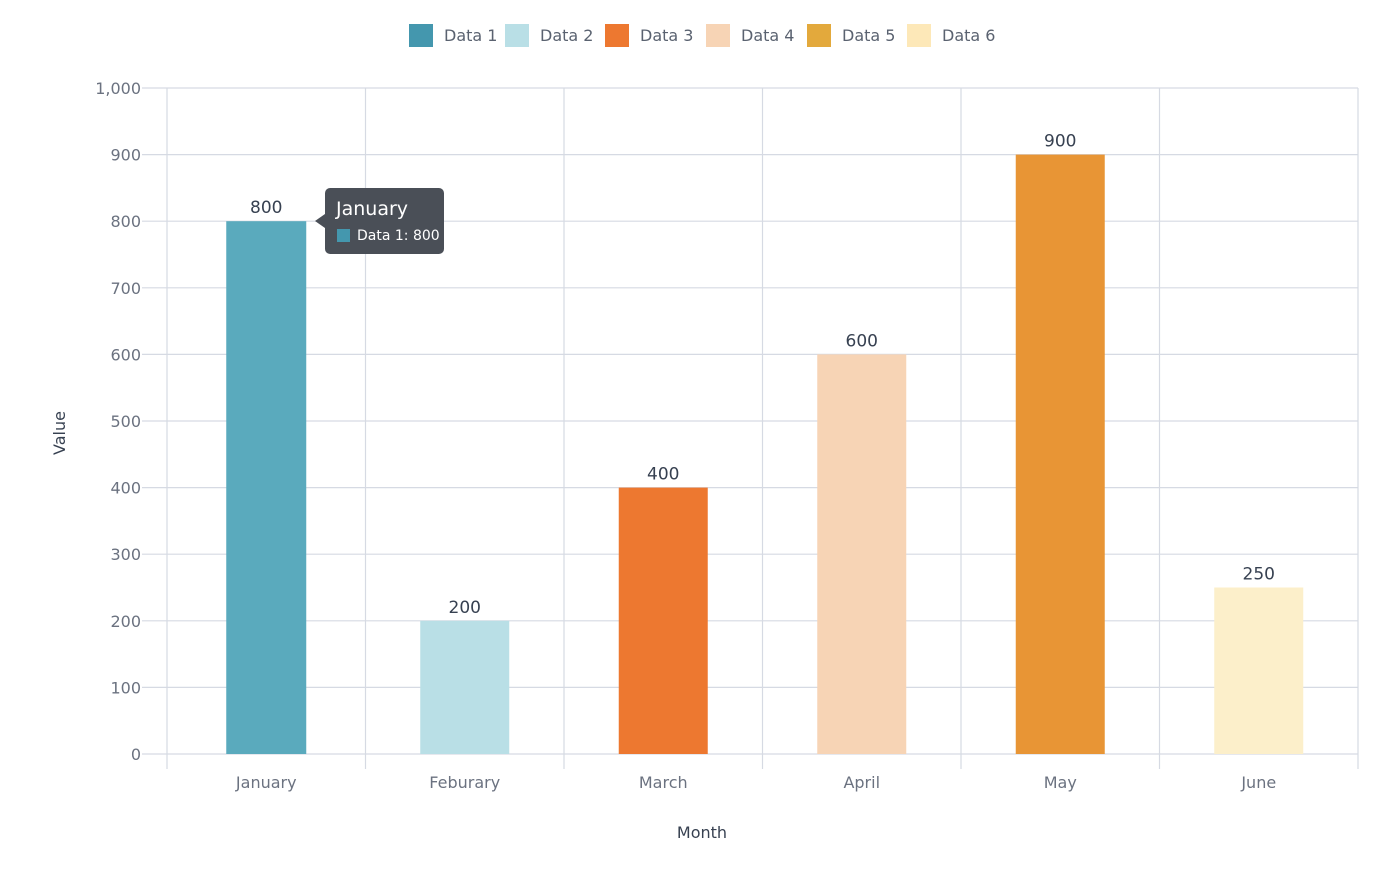 The image size is (1394, 884). What do you see at coordinates (59, 433) in the screenshot?
I see `y-axis-title: Value` at bounding box center [59, 433].